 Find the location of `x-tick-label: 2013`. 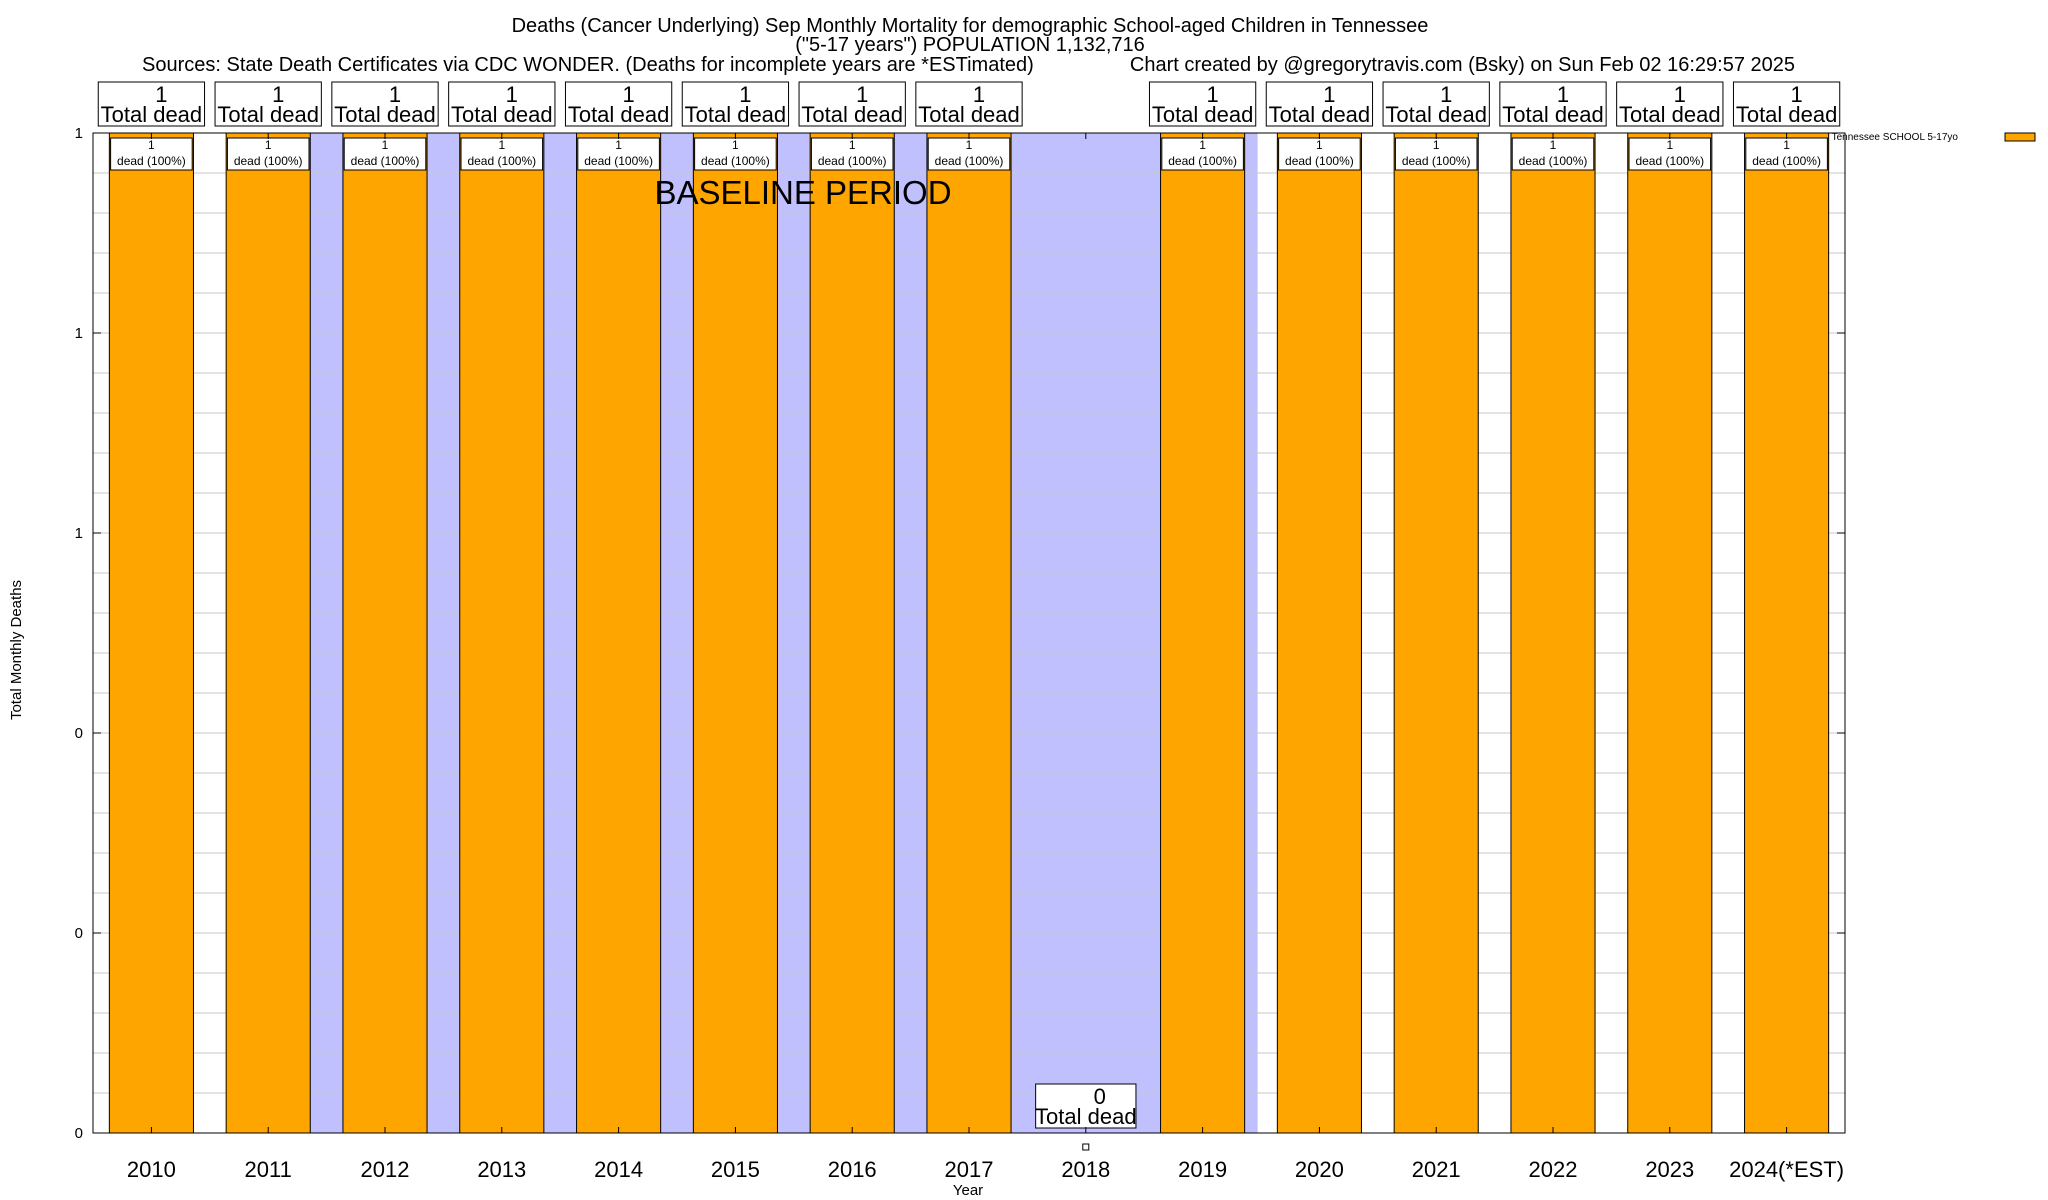

x-tick-label: 2013 is located at coordinates (501, 1169).